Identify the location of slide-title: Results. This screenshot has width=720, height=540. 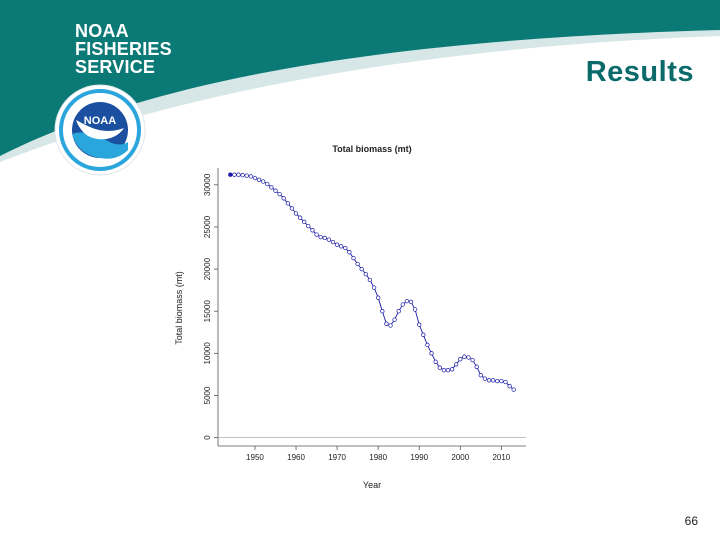
(639, 72).